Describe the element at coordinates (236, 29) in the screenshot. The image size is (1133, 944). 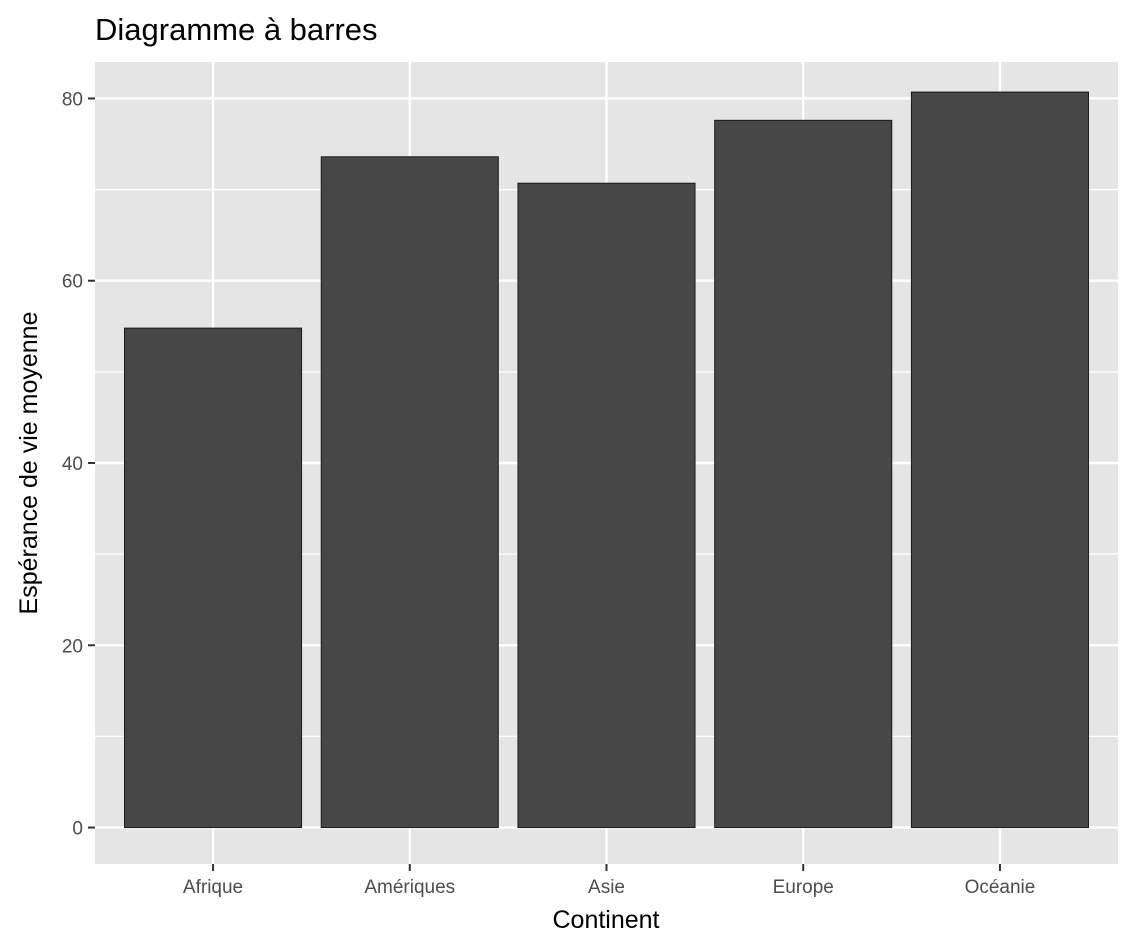
I see `chart-title: Diagramme à barres` at that location.